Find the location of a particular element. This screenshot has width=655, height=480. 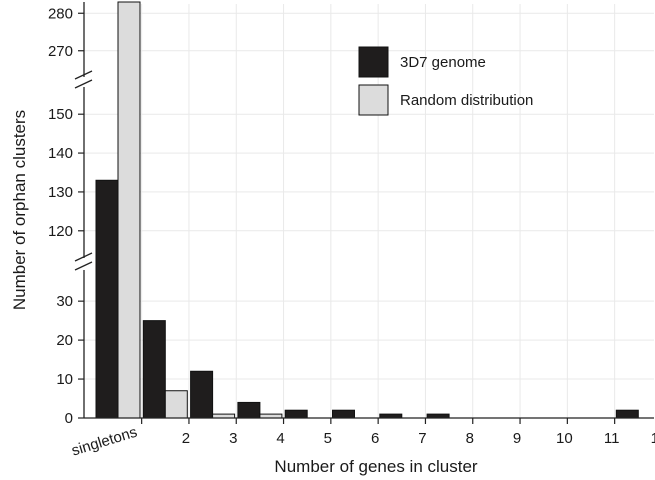

bar-3d7-genome-singletons is located at coordinates (107, 299).